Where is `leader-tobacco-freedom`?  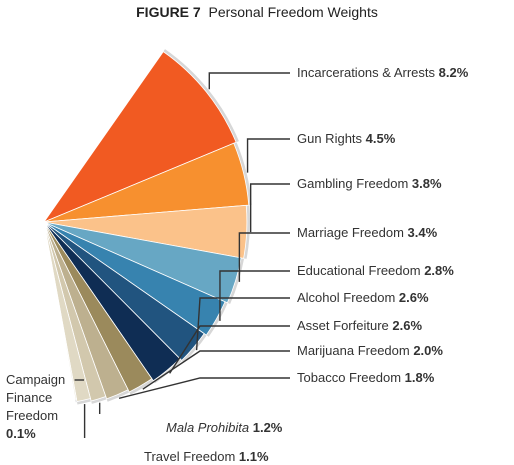 leader-tobacco-freedom is located at coordinates (204, 388).